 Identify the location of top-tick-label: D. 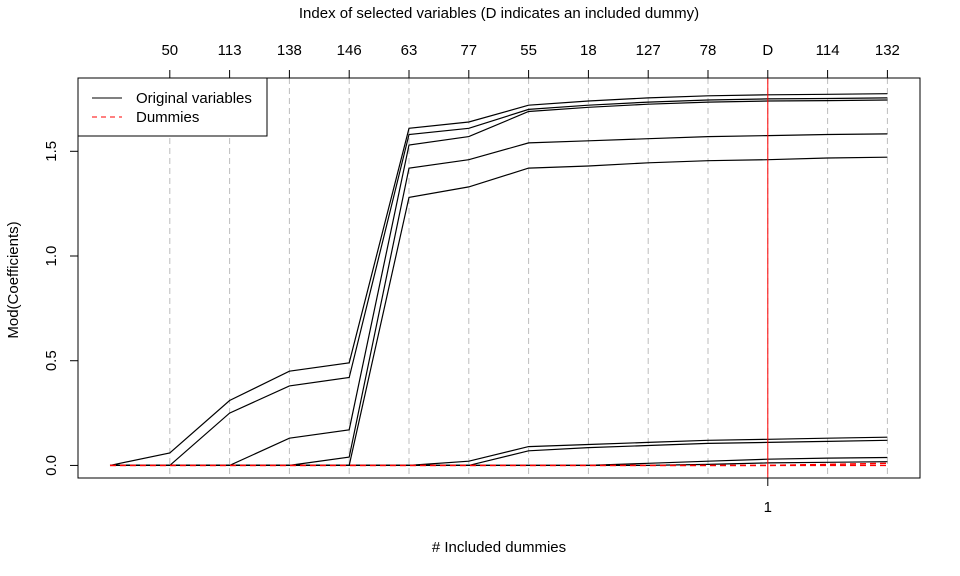
(767, 50).